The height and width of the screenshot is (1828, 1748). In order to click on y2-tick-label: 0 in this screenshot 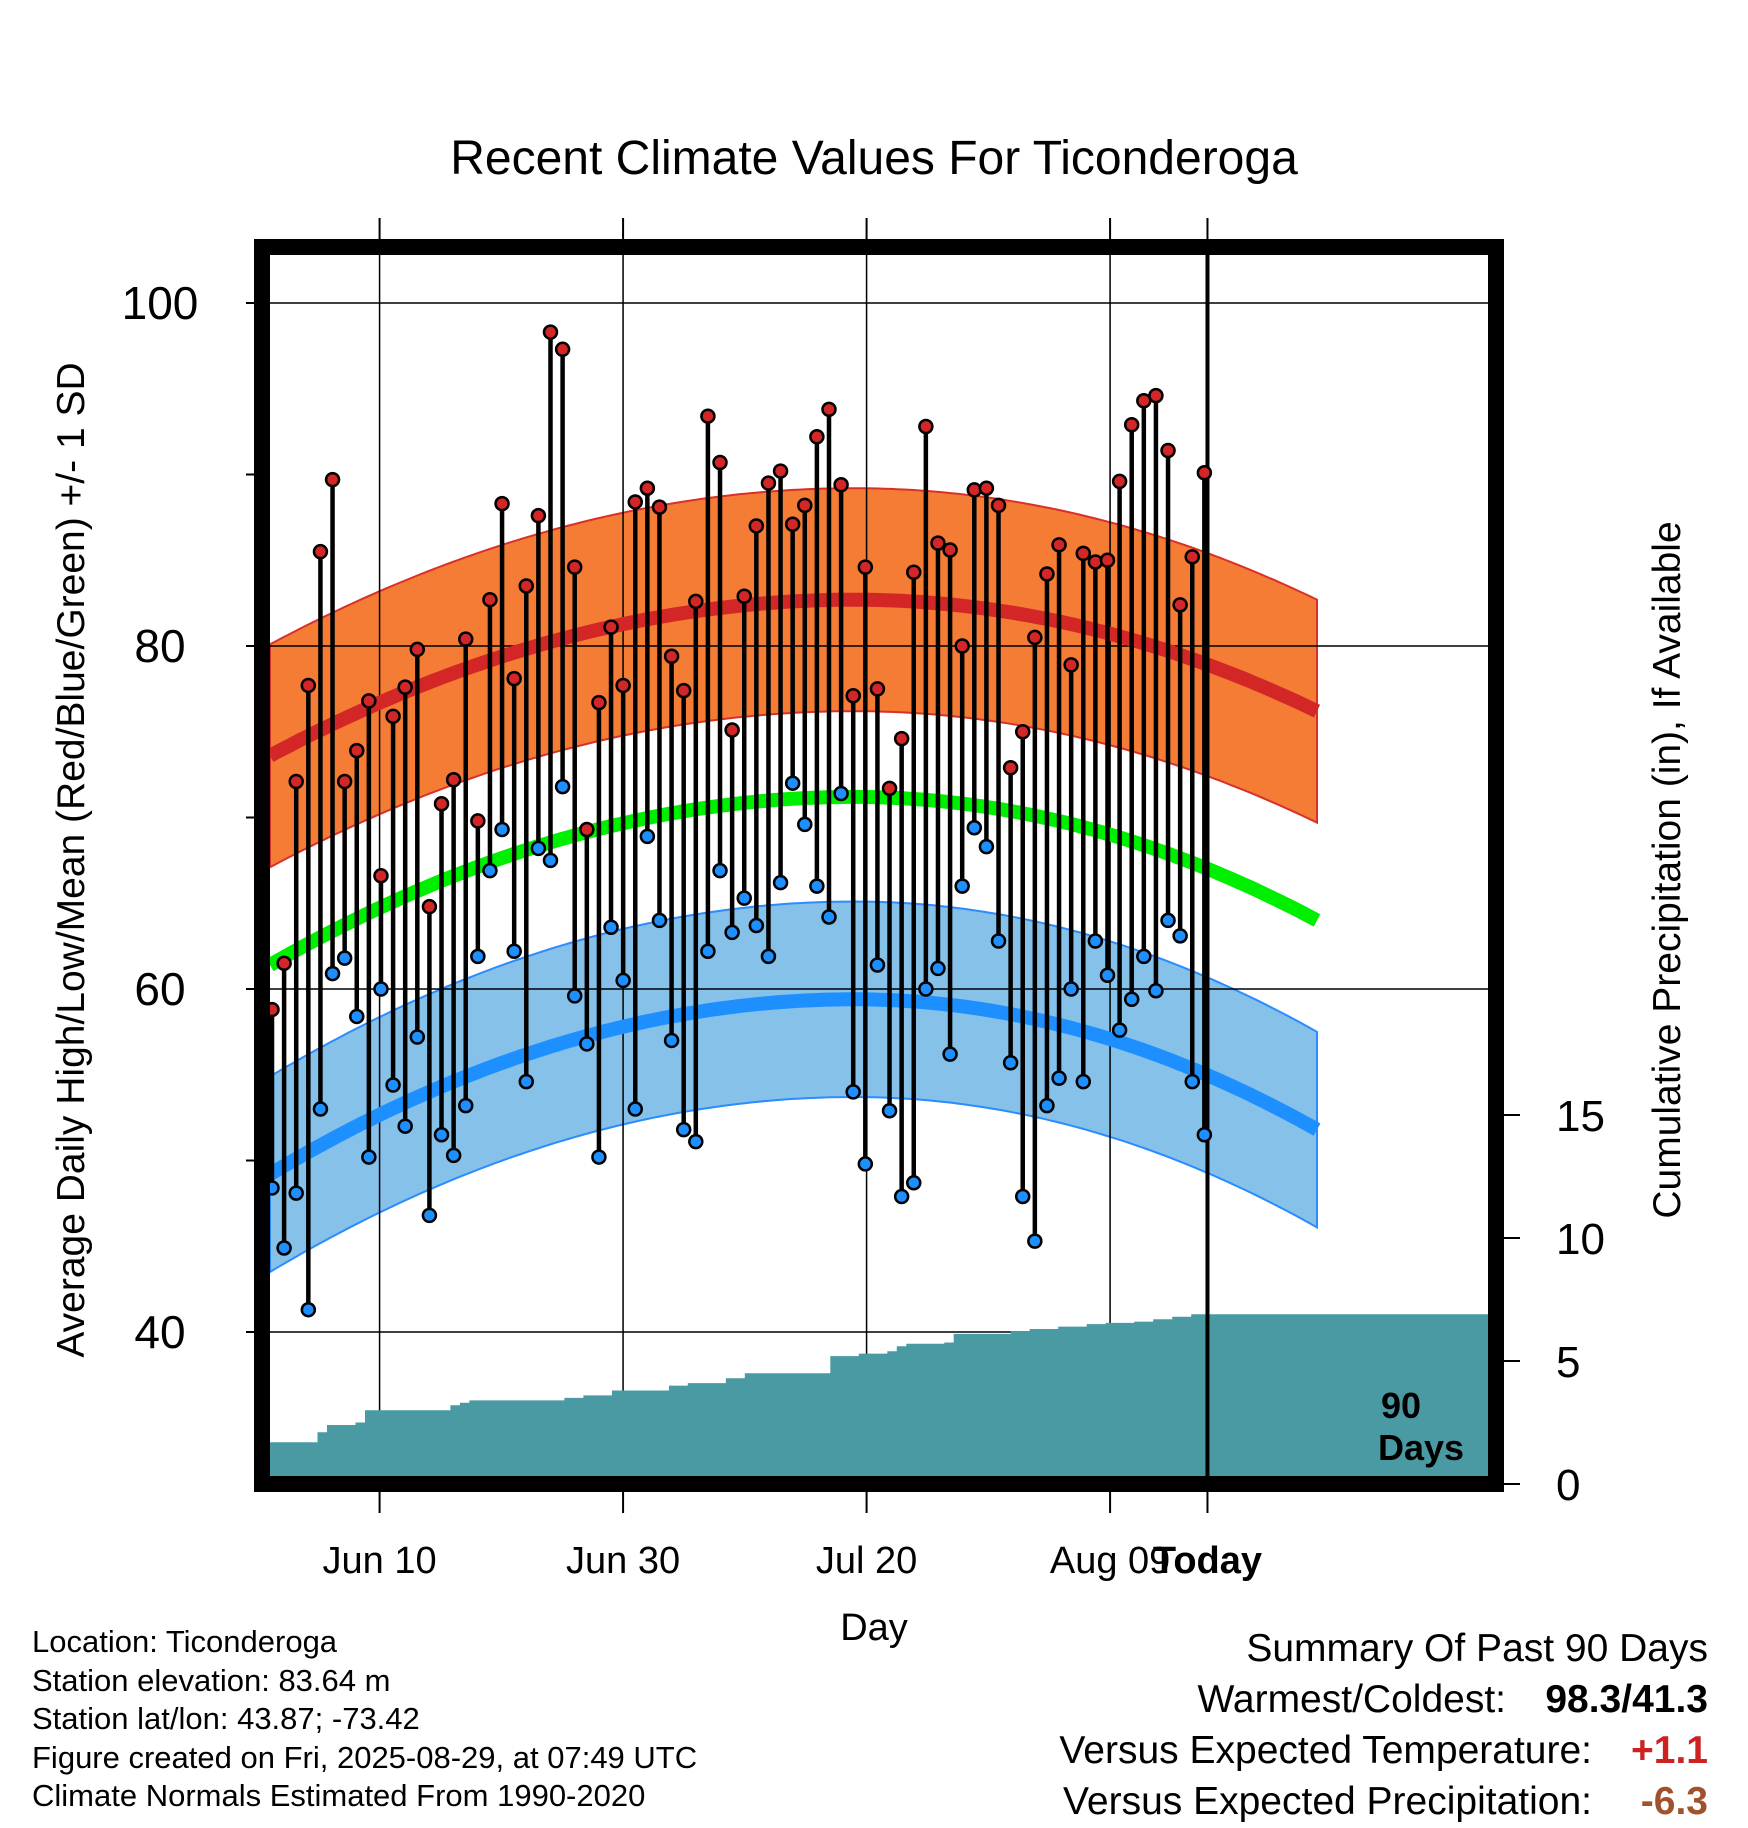, I will do `click(1568, 1485)`.